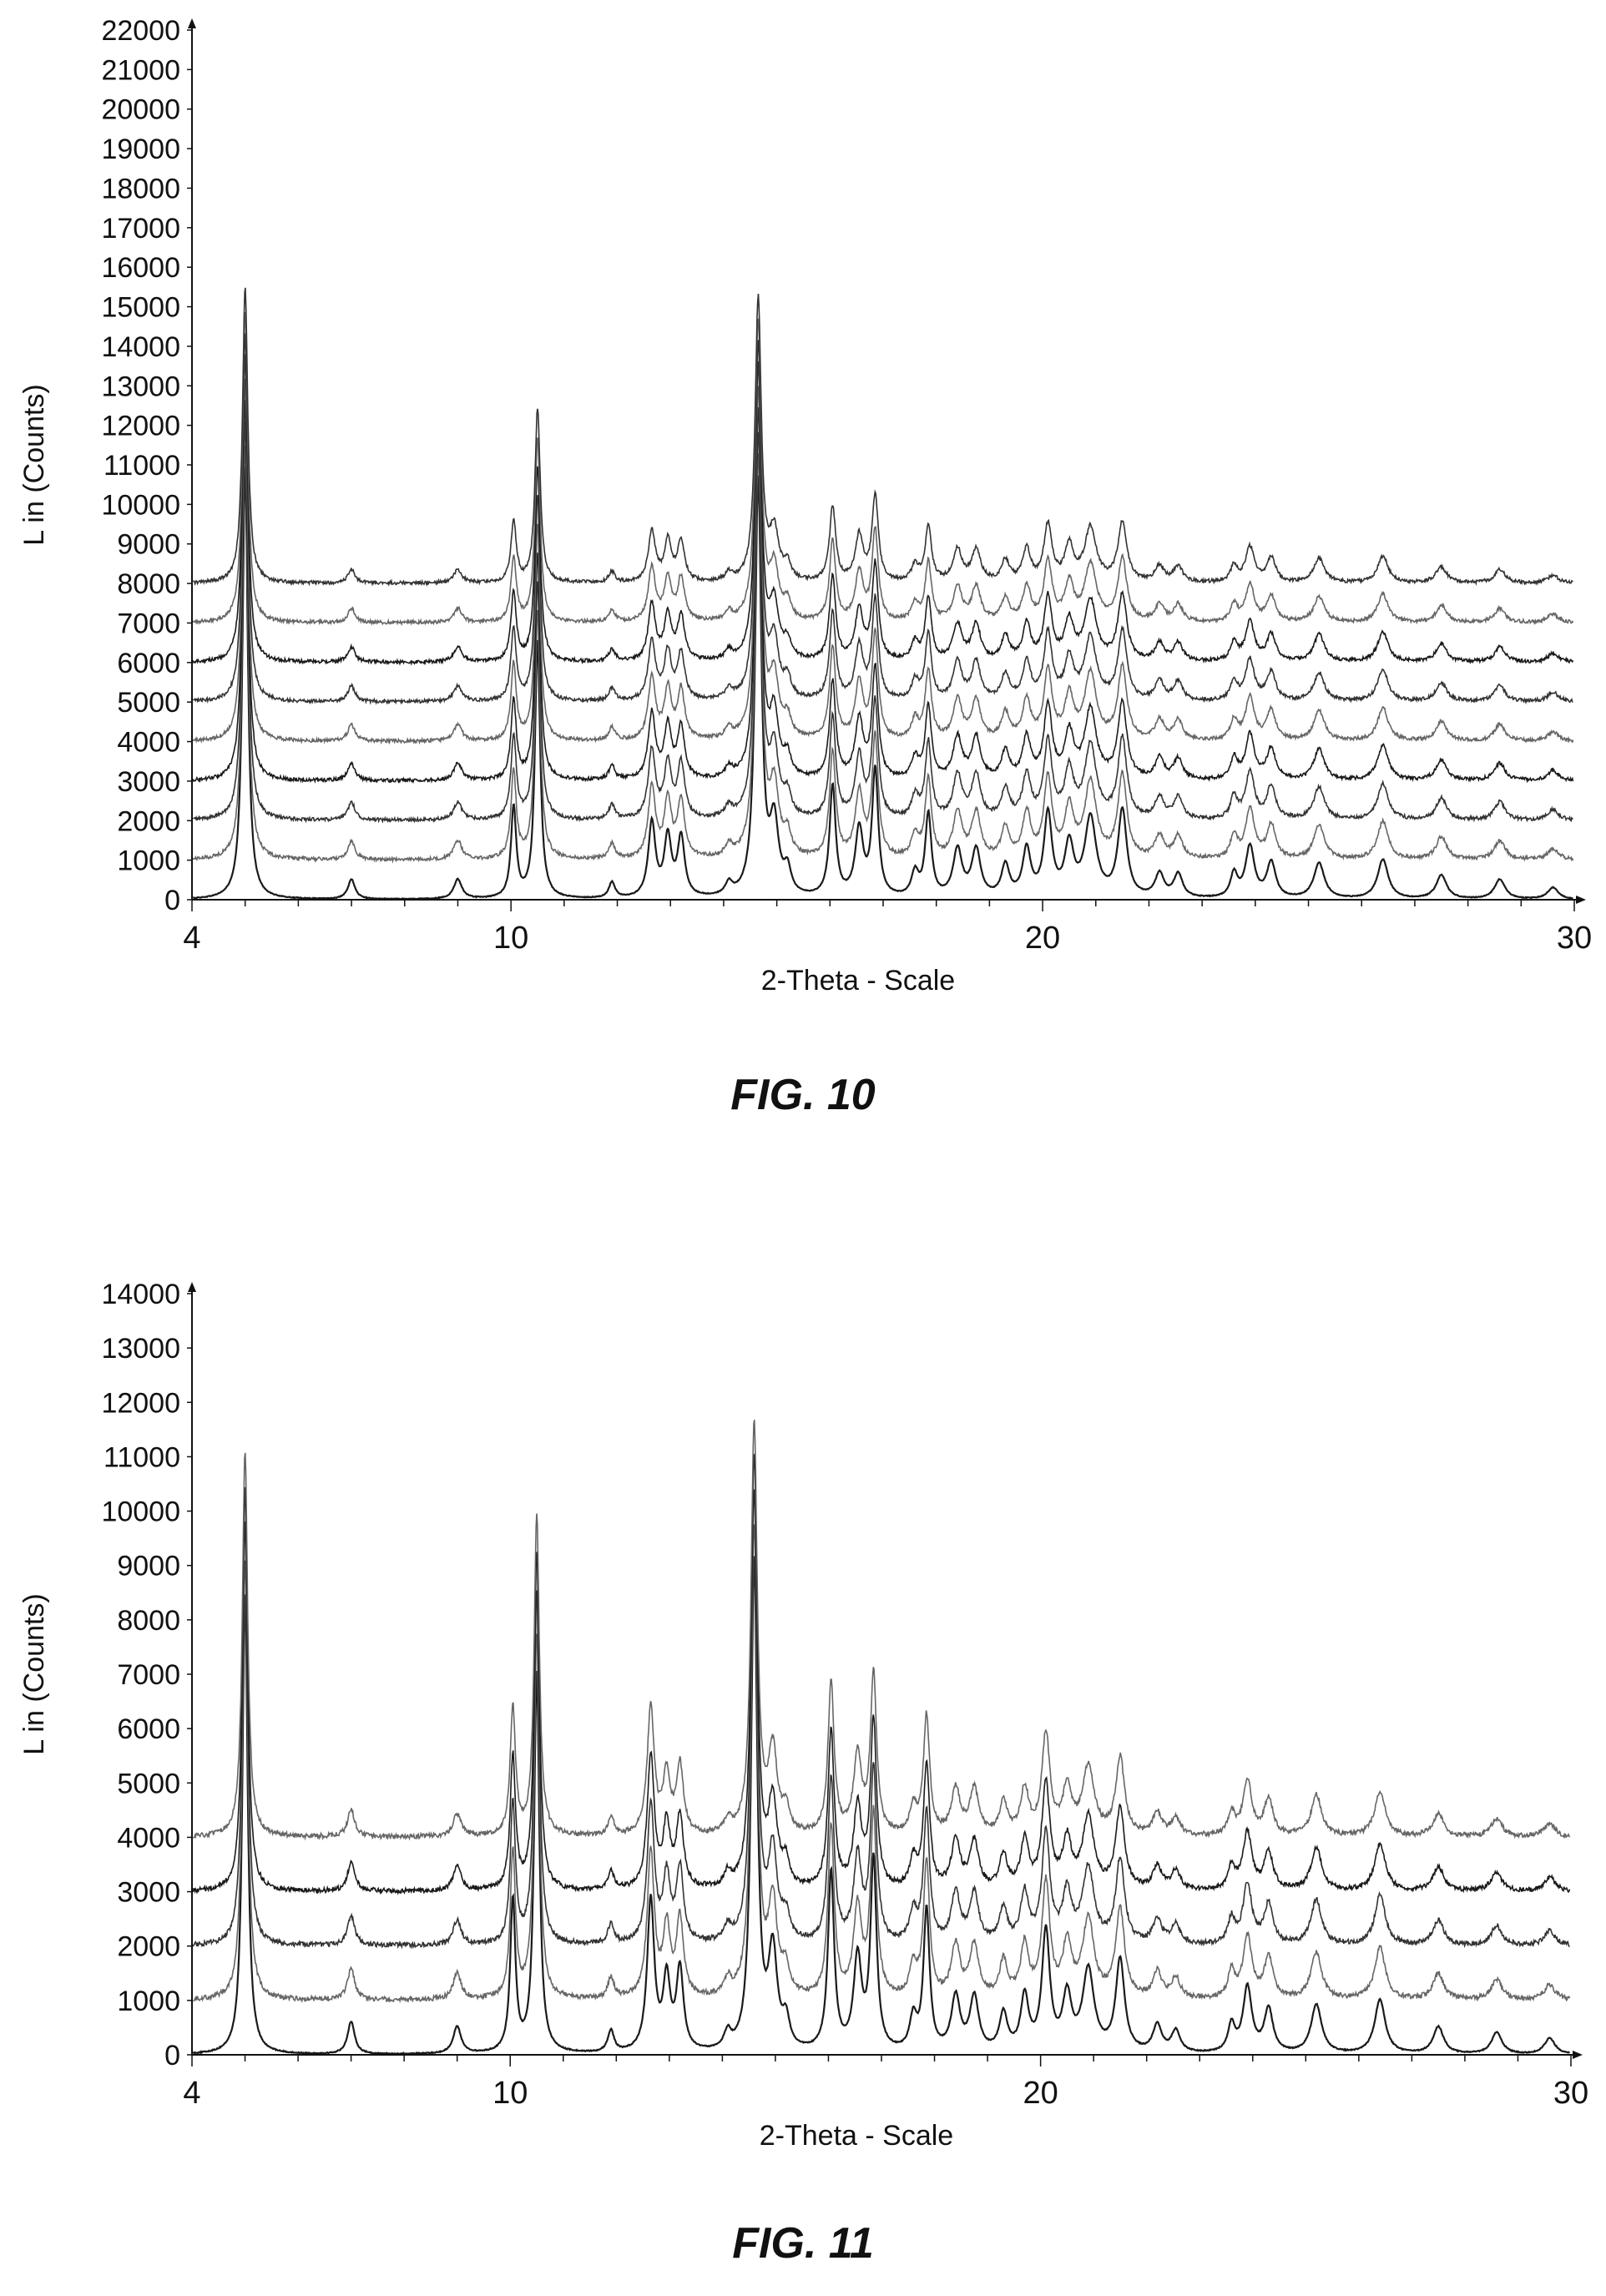  Describe the element at coordinates (140, 189) in the screenshot. I see `y-tick-label: 18000` at that location.